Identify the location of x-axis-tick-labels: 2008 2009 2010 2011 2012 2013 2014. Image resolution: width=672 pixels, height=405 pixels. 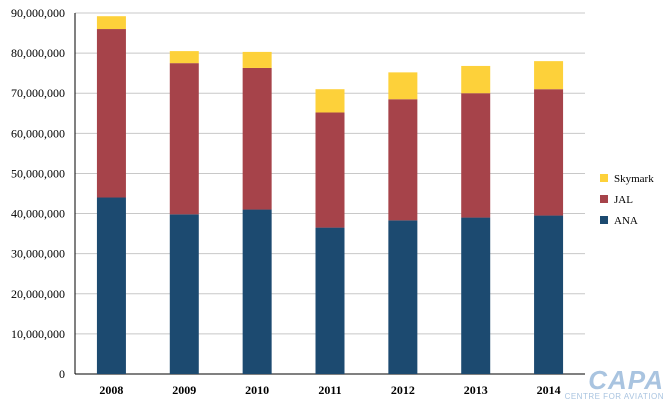
(329, 390).